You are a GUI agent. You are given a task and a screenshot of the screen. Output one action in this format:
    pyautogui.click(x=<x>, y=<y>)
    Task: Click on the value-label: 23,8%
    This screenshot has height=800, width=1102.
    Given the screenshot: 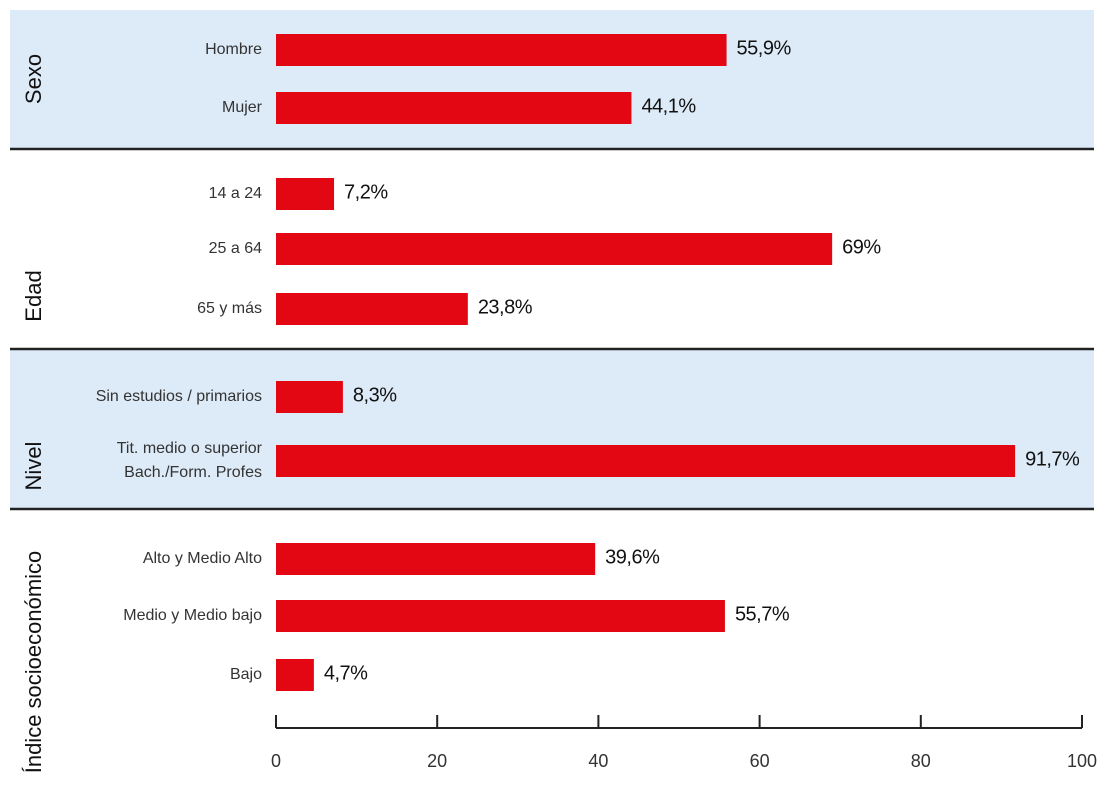 What is the action you would take?
    pyautogui.click(x=505, y=307)
    